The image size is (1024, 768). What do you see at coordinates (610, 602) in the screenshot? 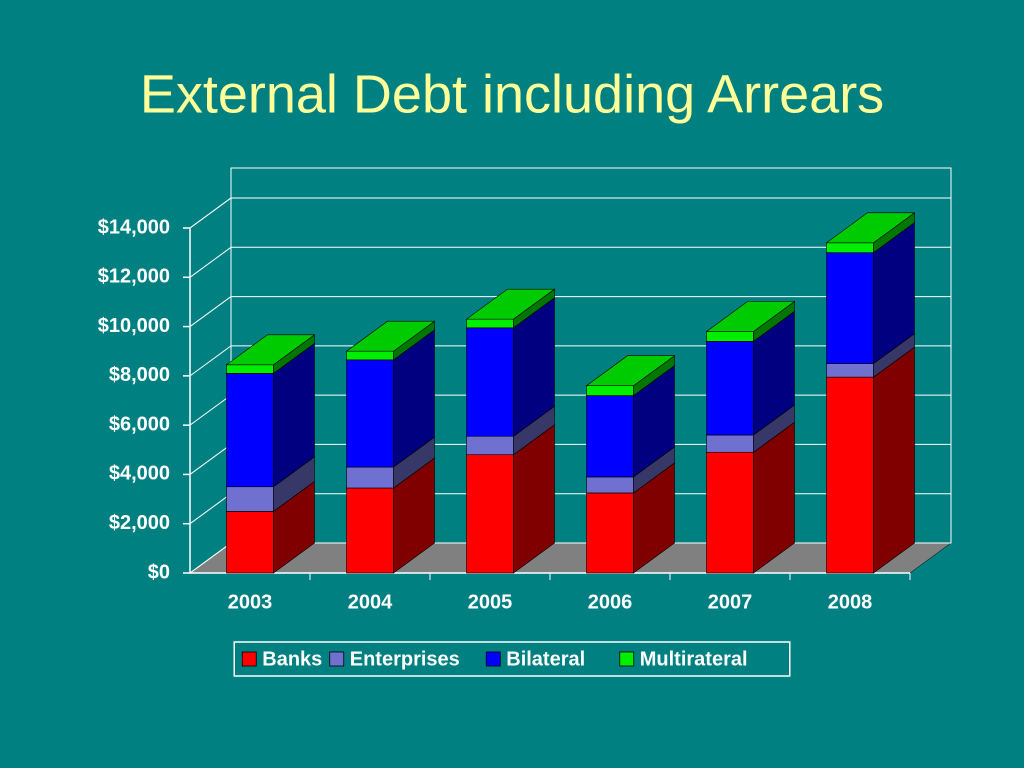
I see `x-tick-label: 2006` at bounding box center [610, 602].